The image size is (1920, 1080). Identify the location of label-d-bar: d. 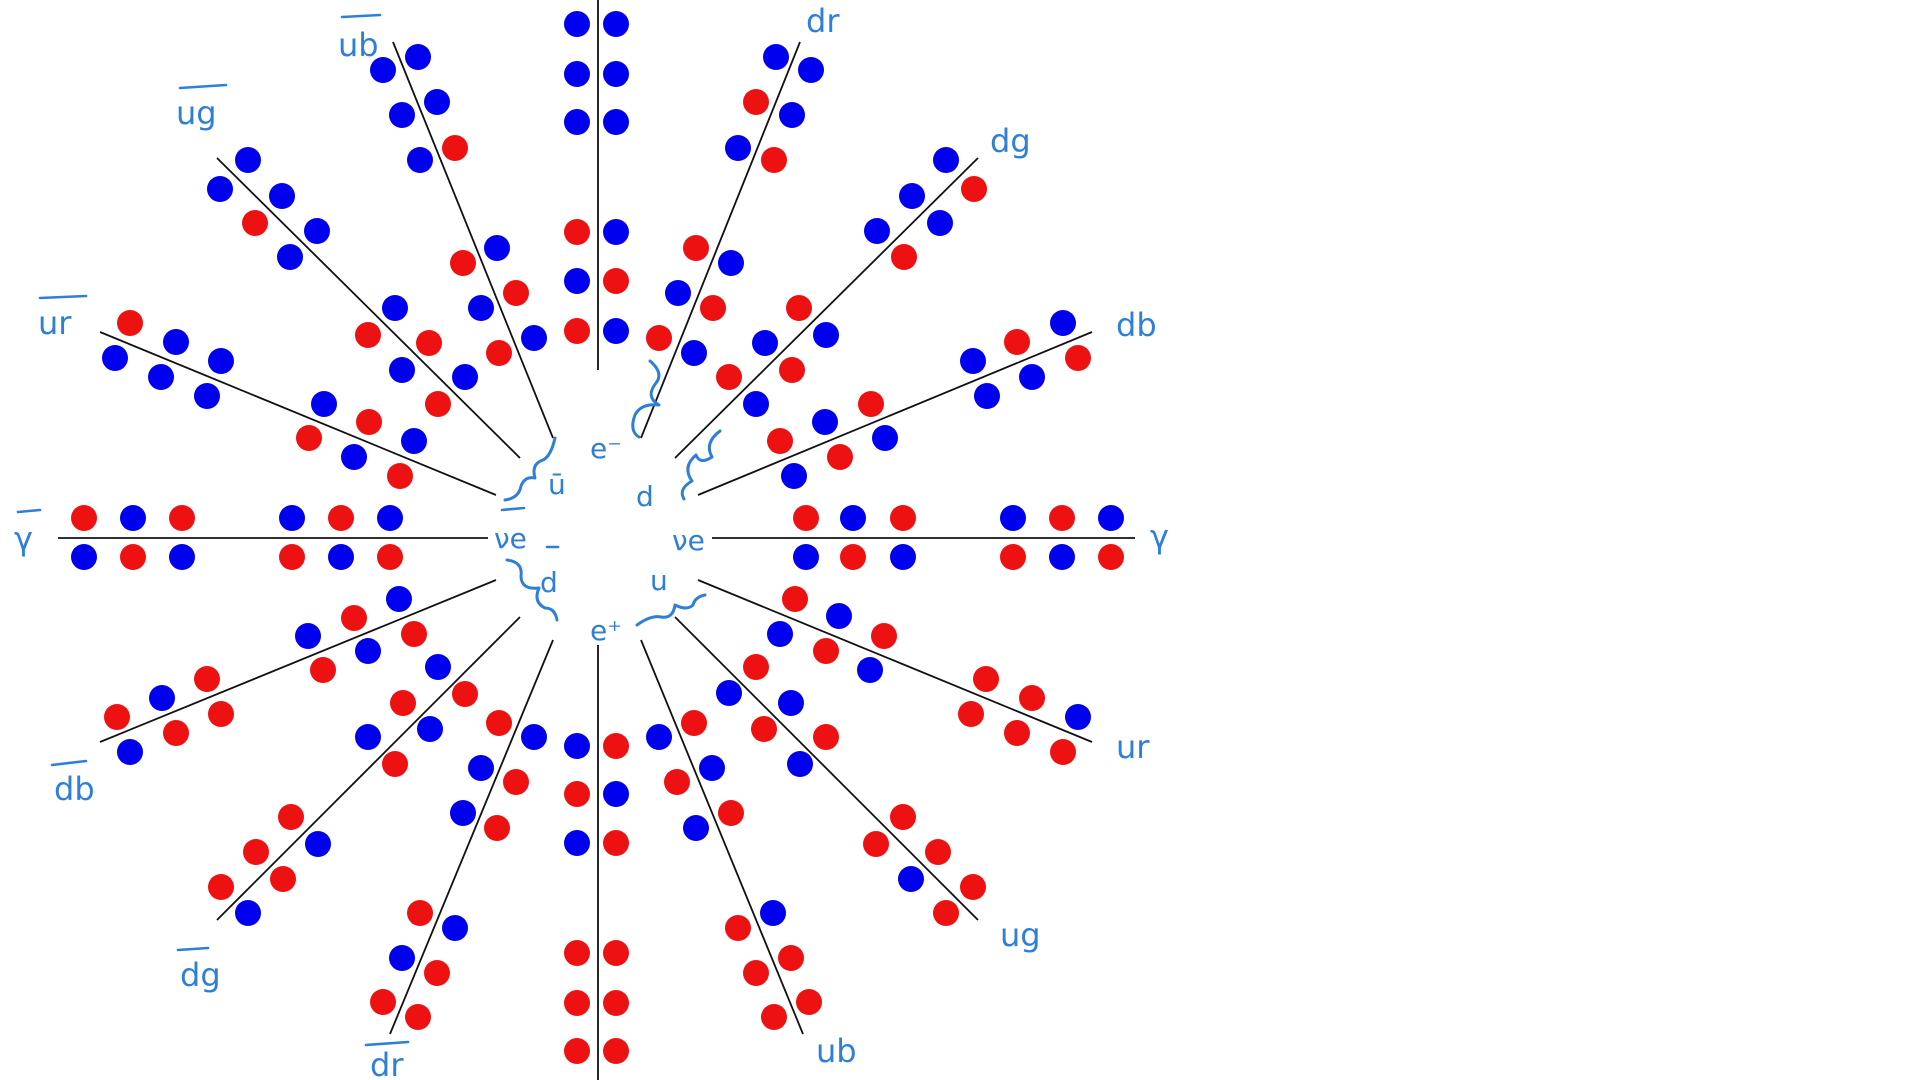
(549, 582).